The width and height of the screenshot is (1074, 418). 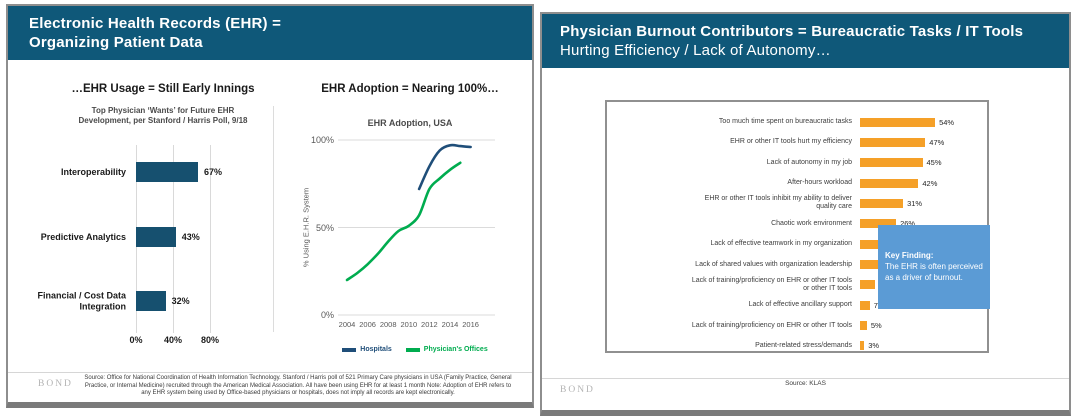 I want to click on bar-category-label: Financial / Cost Data Integration, so click(x=81, y=301).